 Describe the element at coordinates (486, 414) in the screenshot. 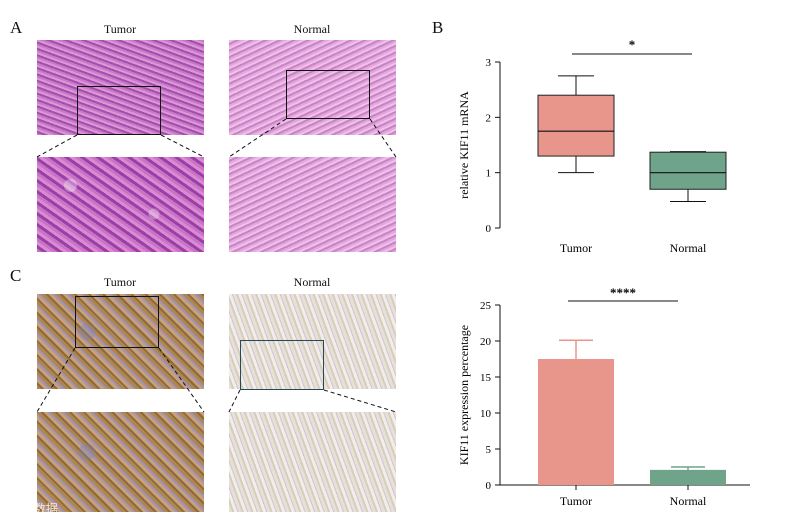

I see `y-tick-label-2: 10` at that location.